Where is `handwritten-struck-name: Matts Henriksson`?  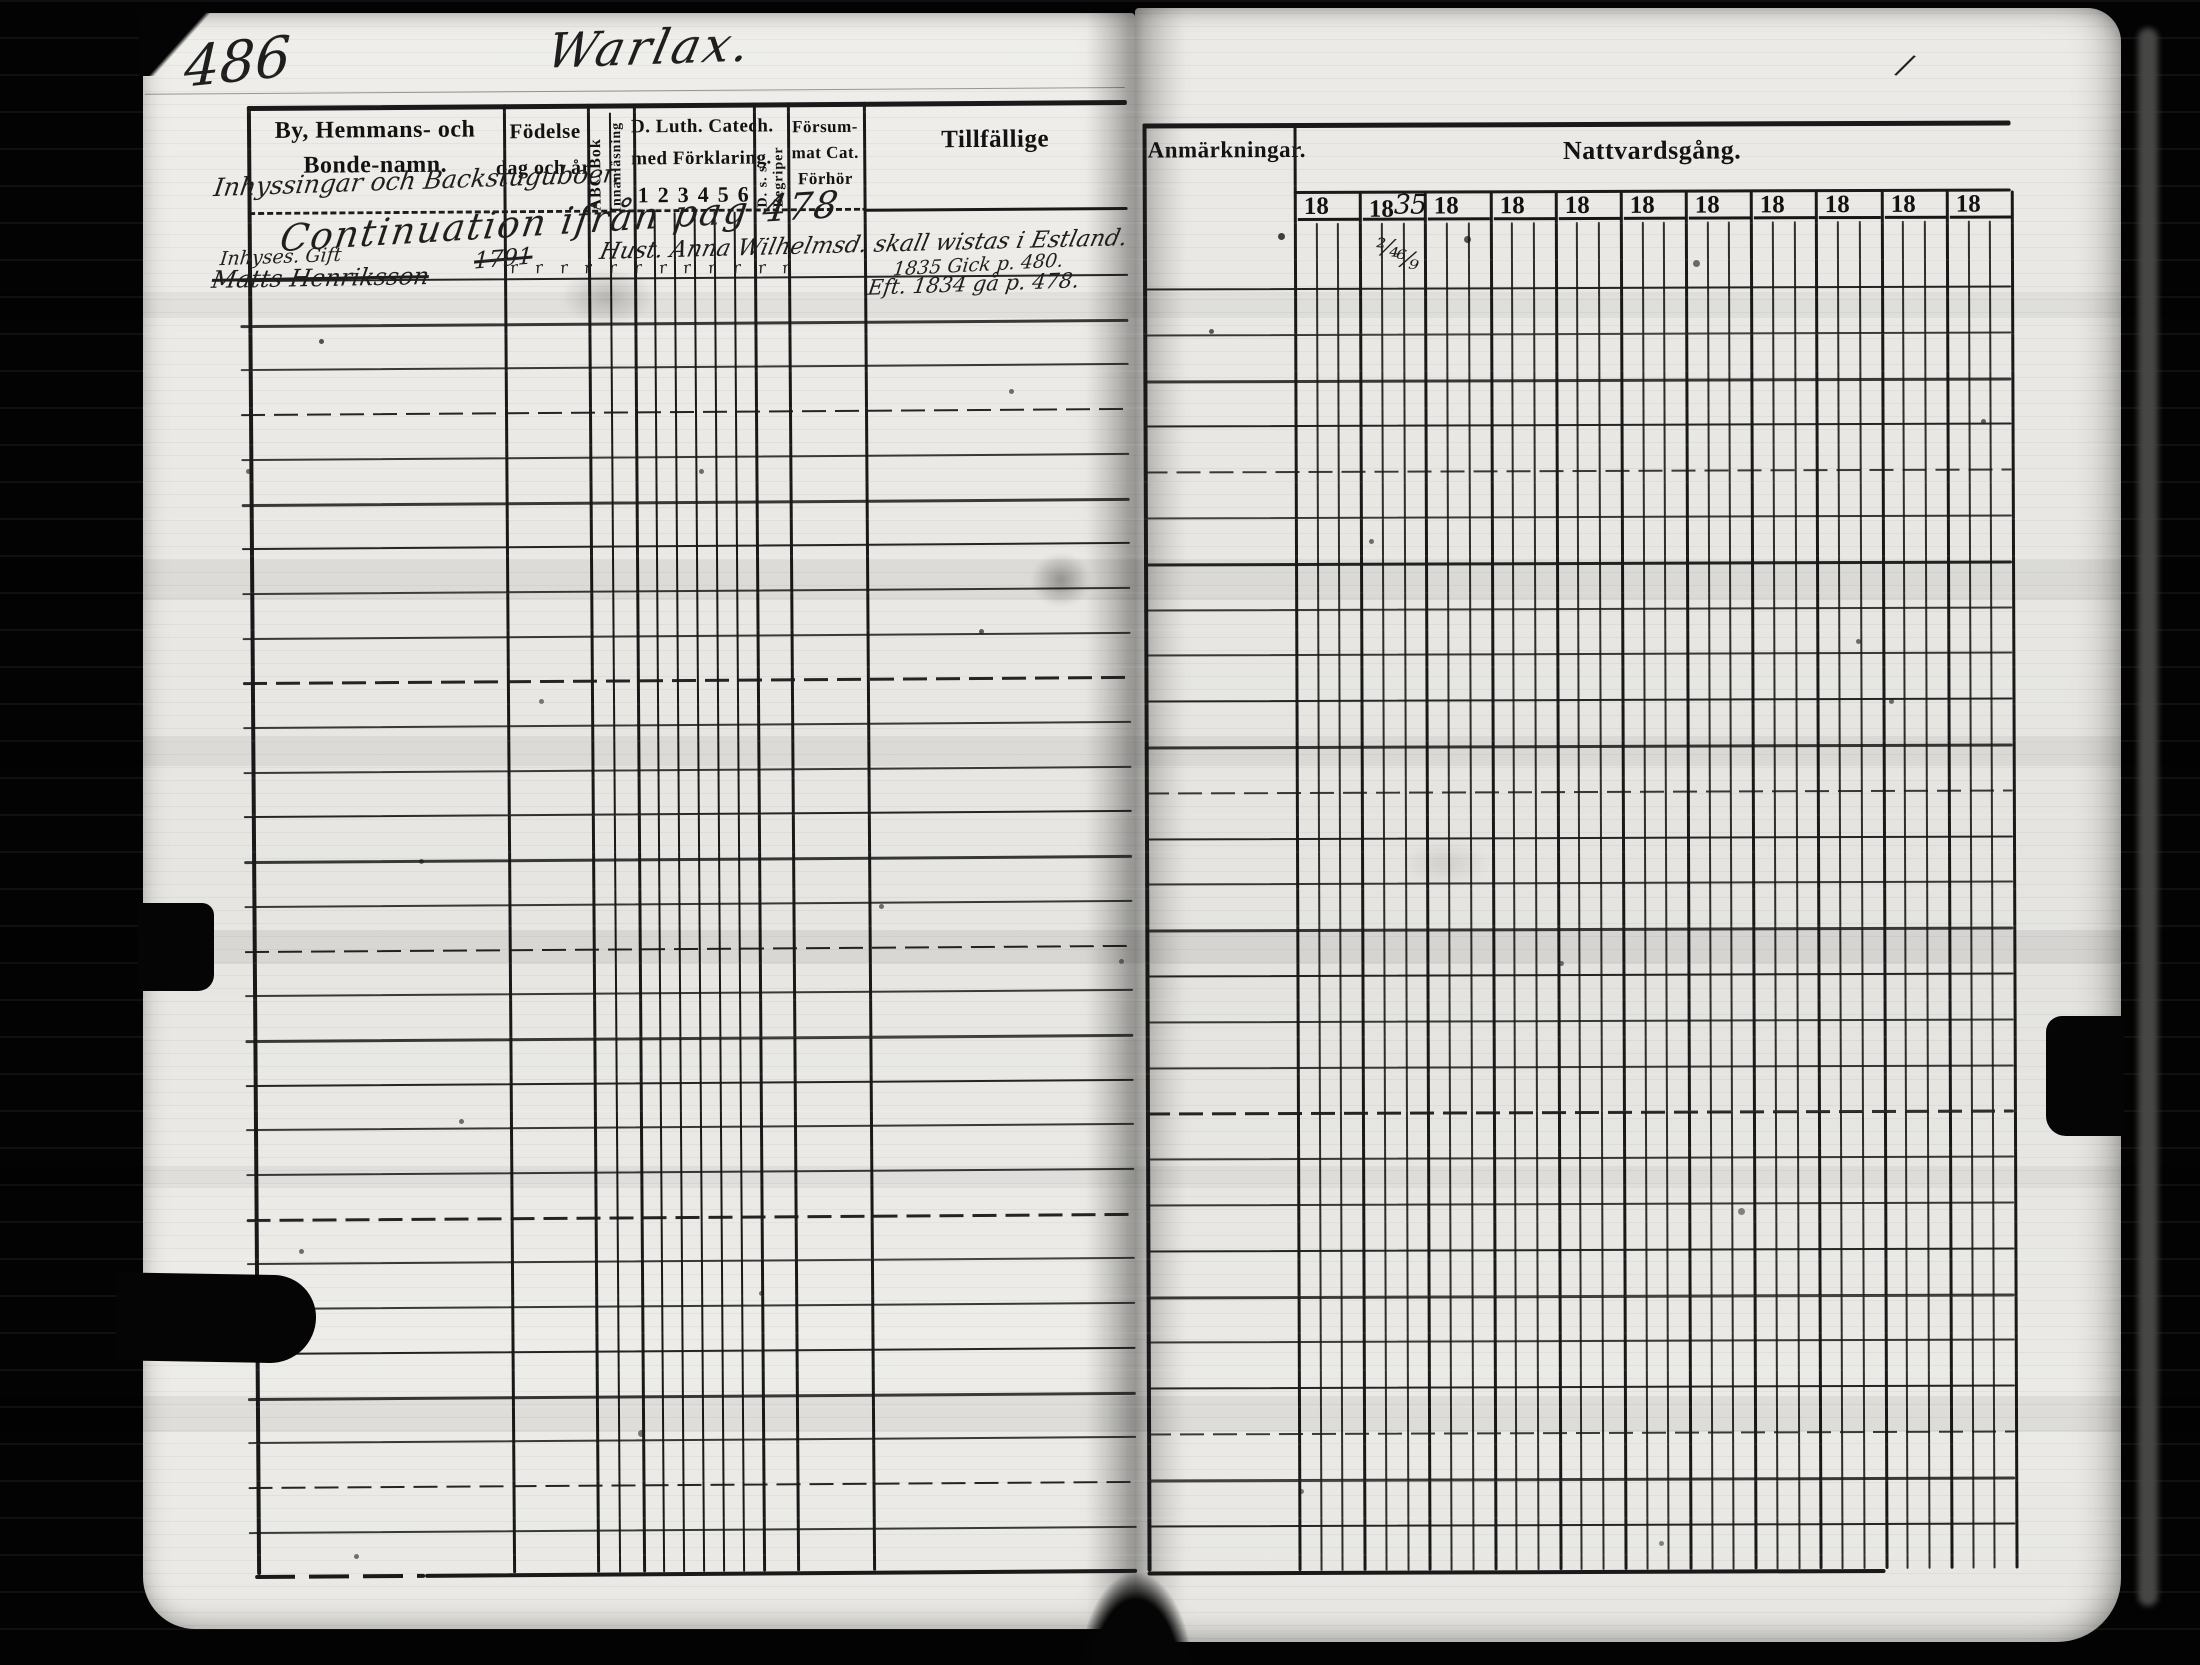 handwritten-struck-name: Matts Henriksson is located at coordinates (320, 278).